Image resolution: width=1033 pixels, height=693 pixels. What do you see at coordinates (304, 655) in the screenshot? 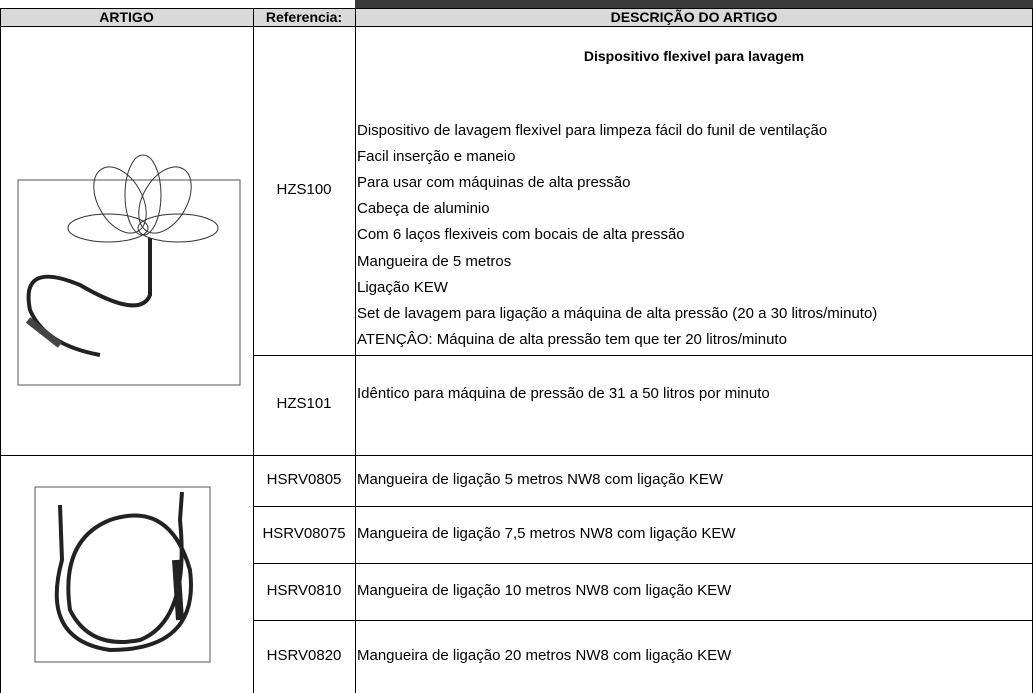
I see `reference: HSRV0820` at bounding box center [304, 655].